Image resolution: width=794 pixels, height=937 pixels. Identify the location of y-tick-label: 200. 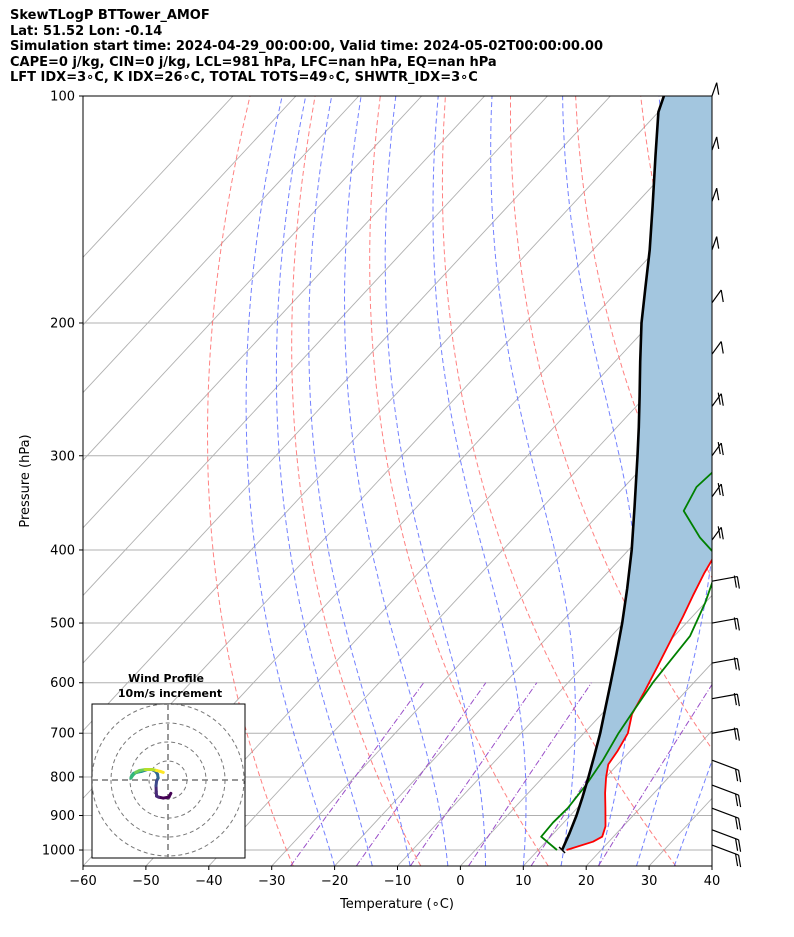
(62, 323).